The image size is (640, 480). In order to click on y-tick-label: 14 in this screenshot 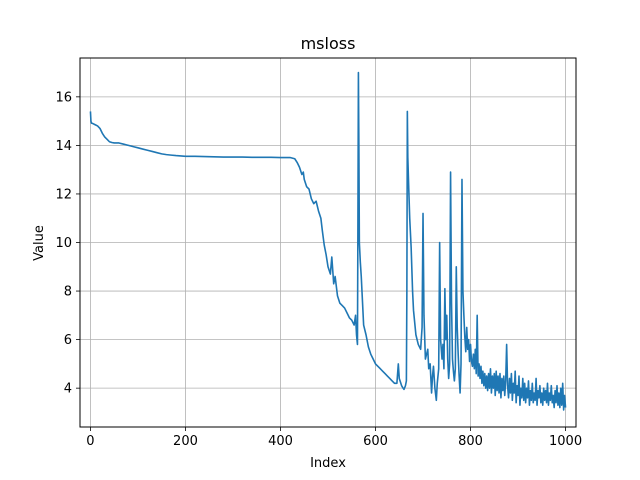, I will do `click(63, 146)`.